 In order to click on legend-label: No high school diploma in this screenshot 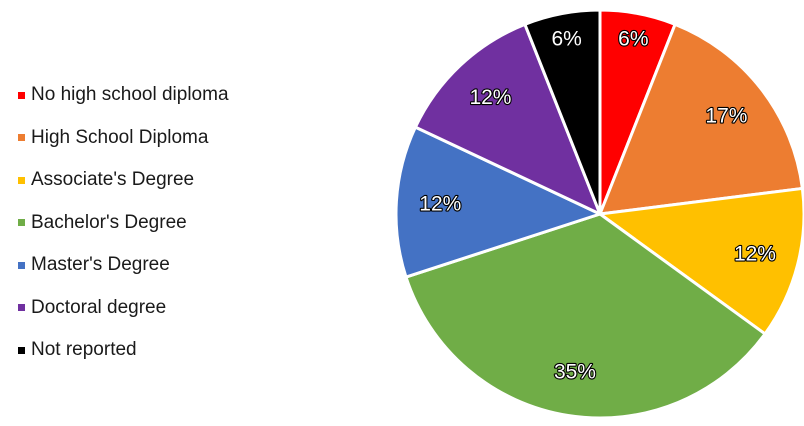, I will do `click(130, 95)`.